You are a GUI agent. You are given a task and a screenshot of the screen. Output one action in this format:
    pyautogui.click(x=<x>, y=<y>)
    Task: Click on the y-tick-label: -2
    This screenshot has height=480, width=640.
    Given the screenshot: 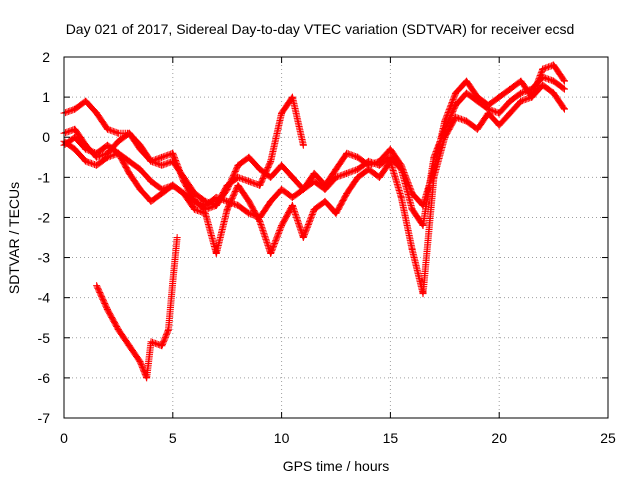 What is the action you would take?
    pyautogui.click(x=44, y=217)
    